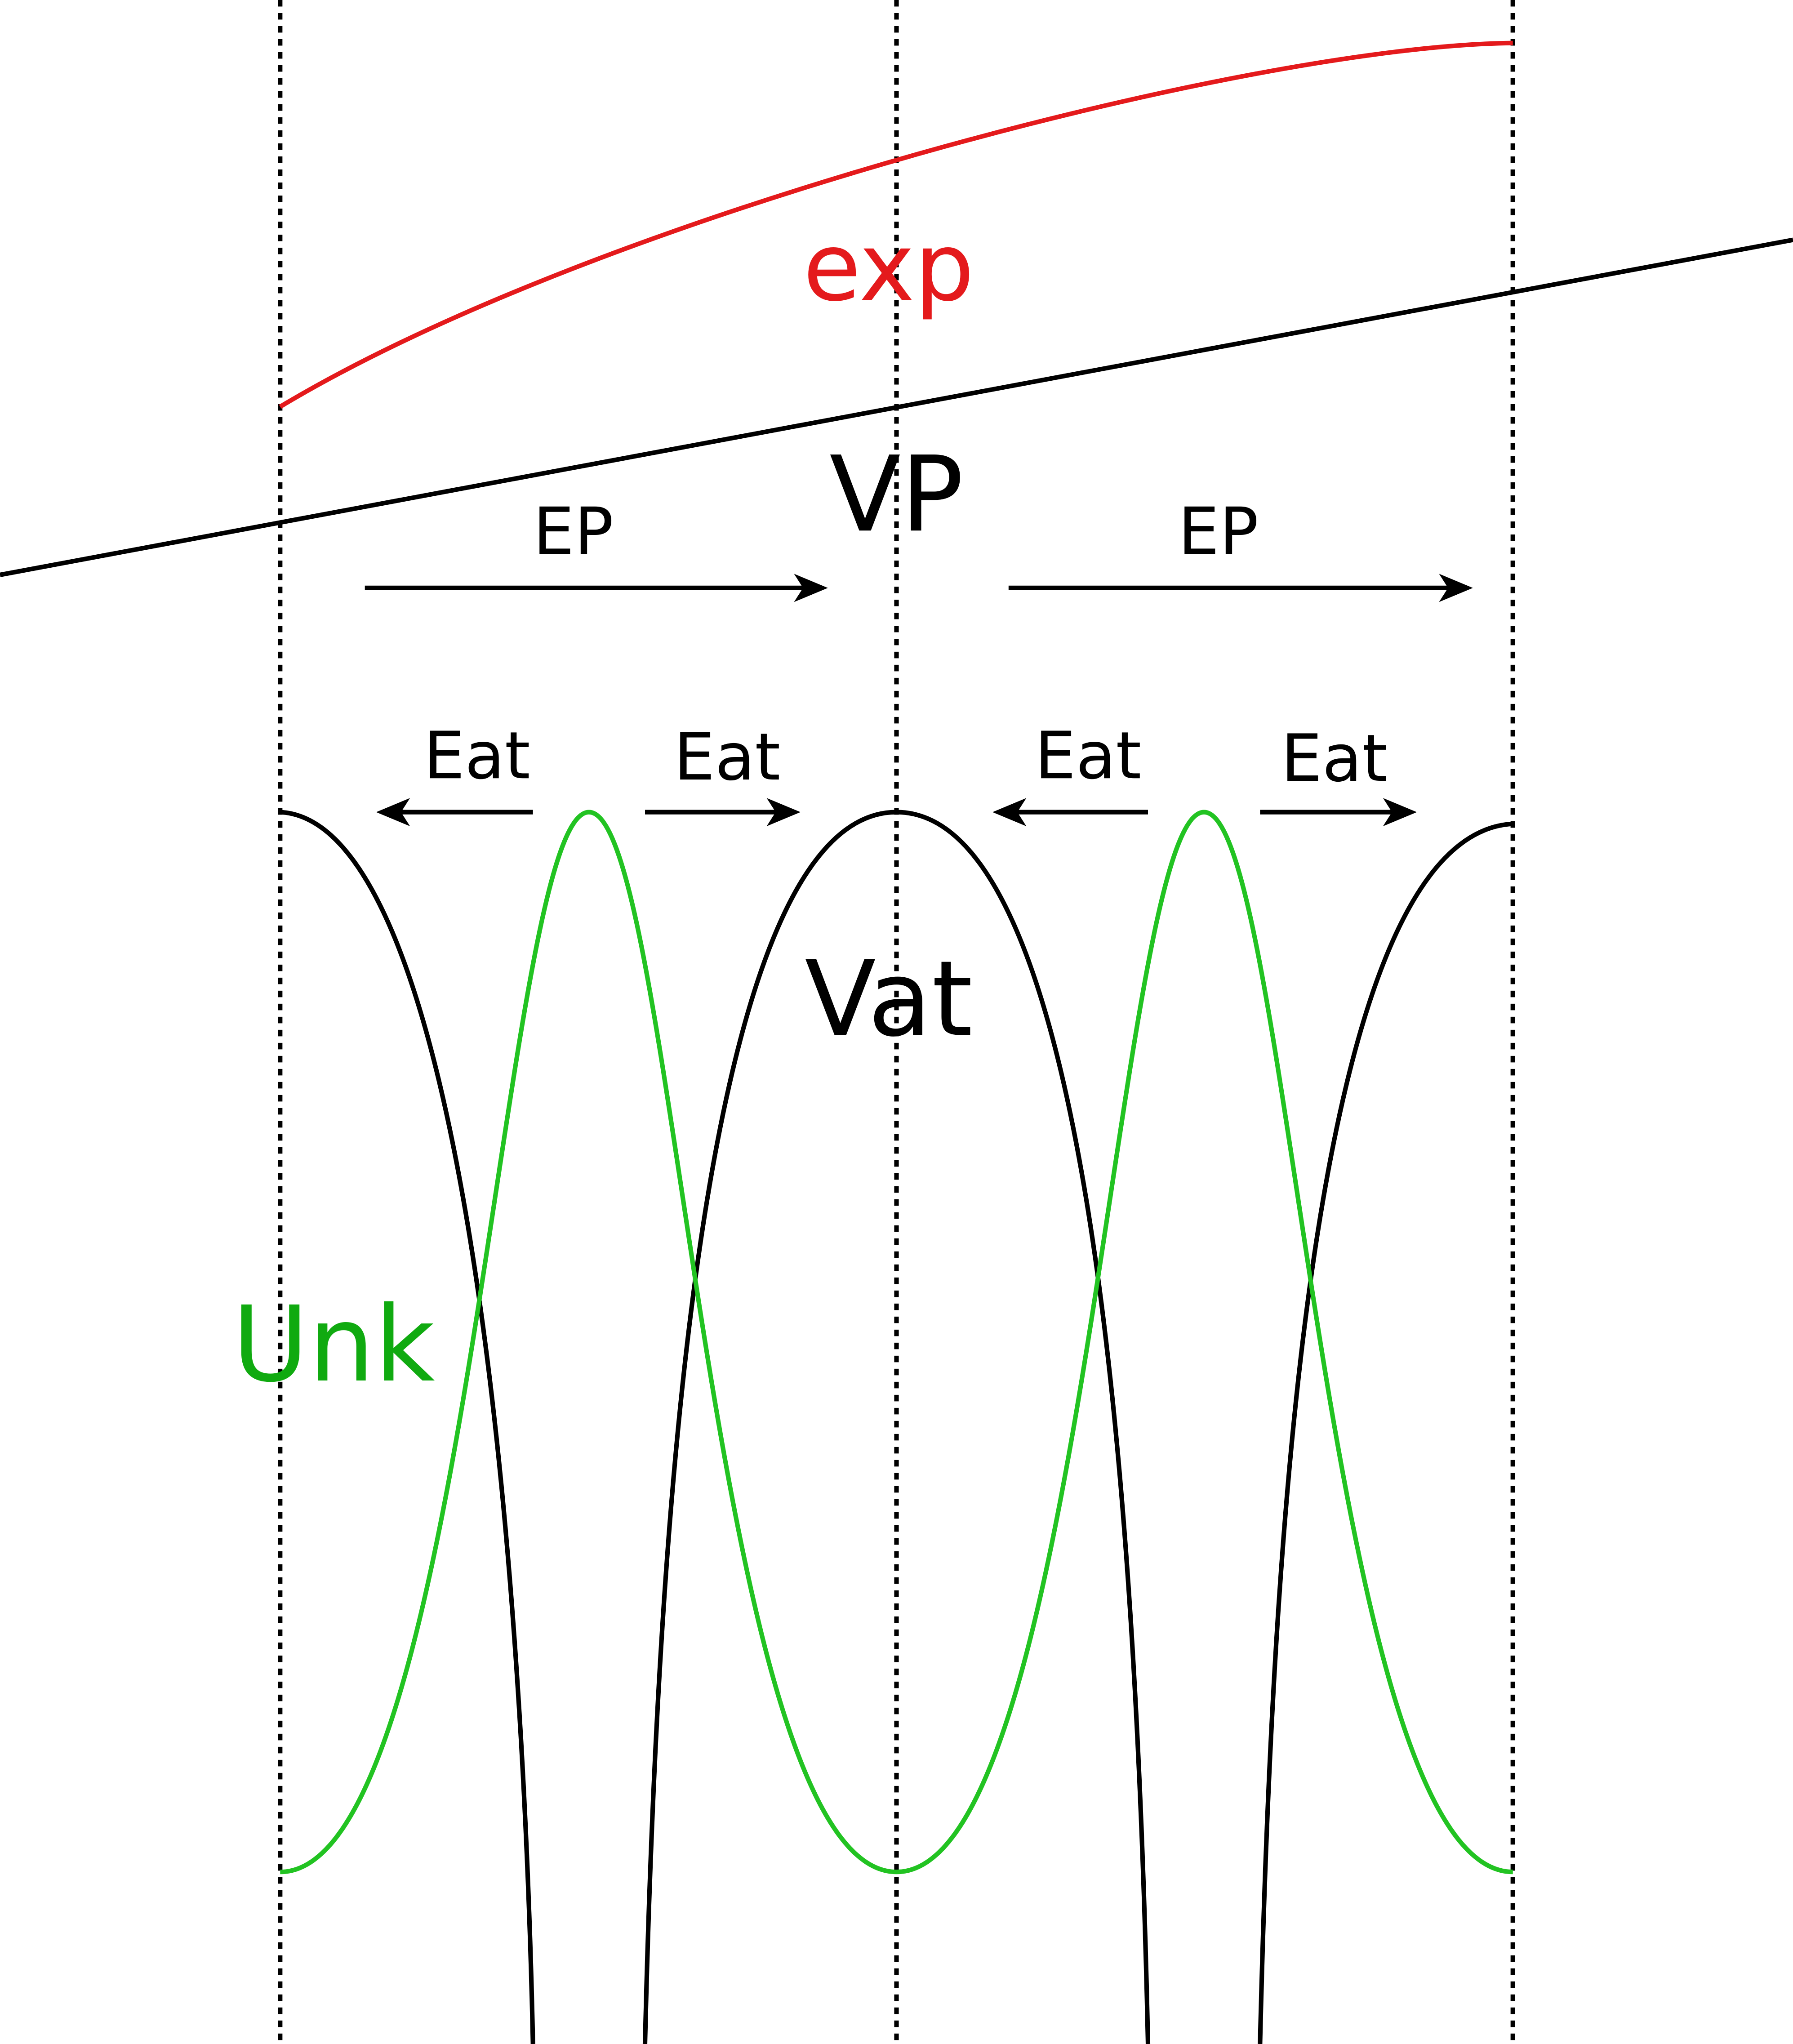 The image size is (1793, 2044). Describe the element at coordinates (888, 267) in the screenshot. I see `exp-label: exp` at that location.